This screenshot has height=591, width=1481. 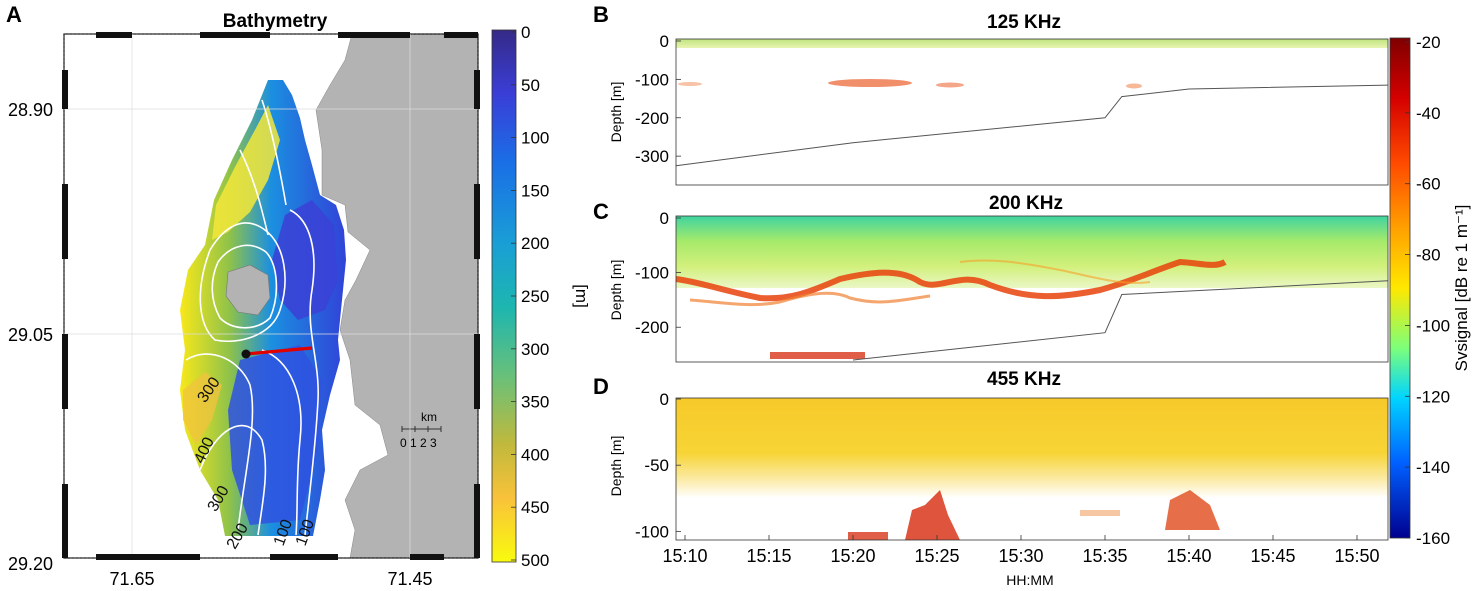 I want to click on colorbar-tick-label: 350, so click(x=535, y=402).